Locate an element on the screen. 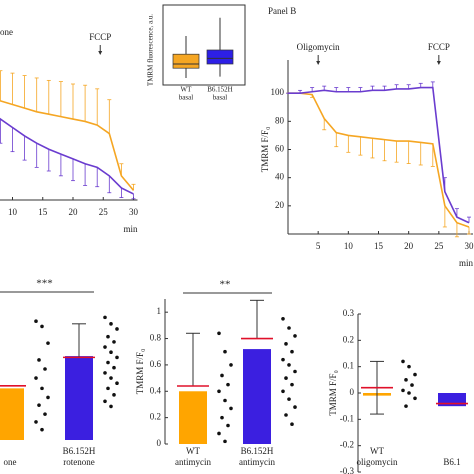 The height and width of the screenshot is (474, 474). y-tick-label: 0.8 is located at coordinates (156, 338).